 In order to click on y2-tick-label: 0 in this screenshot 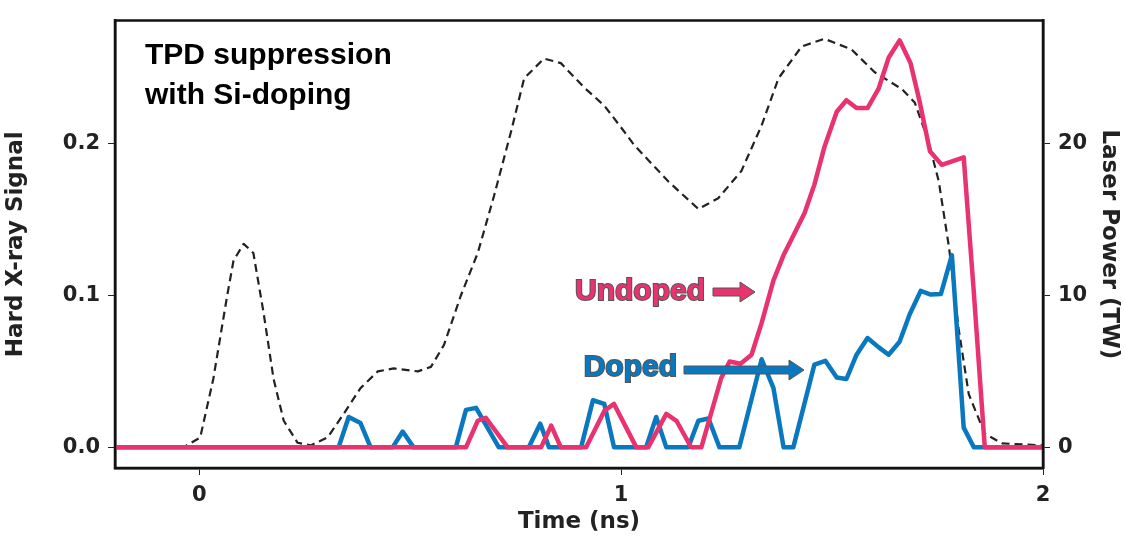, I will do `click(1065, 445)`.